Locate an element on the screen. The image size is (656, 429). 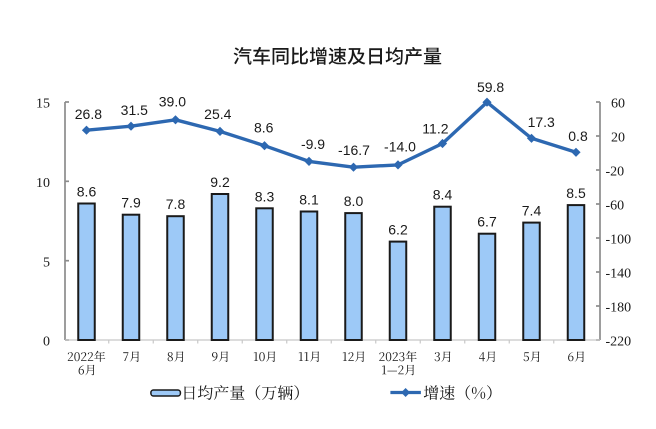
svg-text: 6.7 is located at coordinates (487, 222).